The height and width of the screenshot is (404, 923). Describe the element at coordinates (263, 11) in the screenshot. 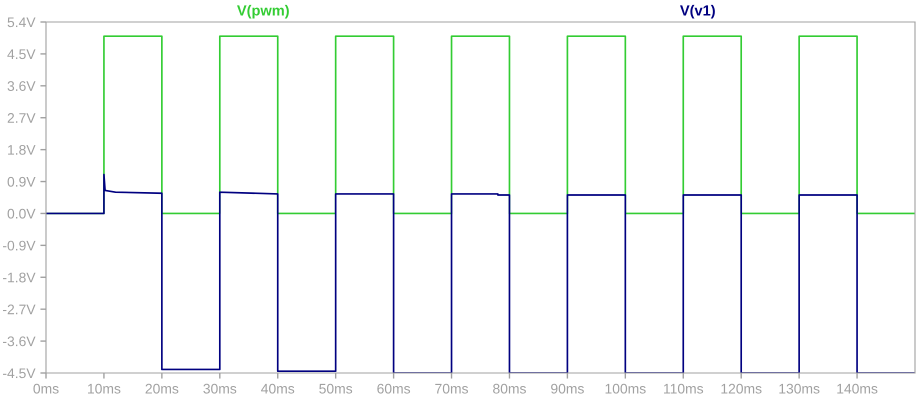

I see `series-label: V(pwm)` at that location.